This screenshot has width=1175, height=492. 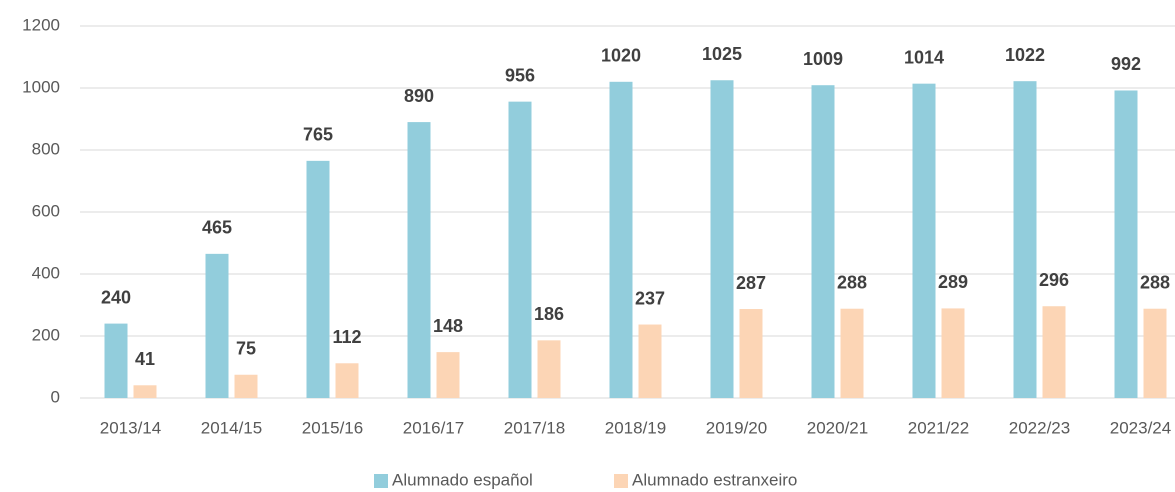 What do you see at coordinates (635, 427) in the screenshot?
I see `x-tick-label: 2018/19` at bounding box center [635, 427].